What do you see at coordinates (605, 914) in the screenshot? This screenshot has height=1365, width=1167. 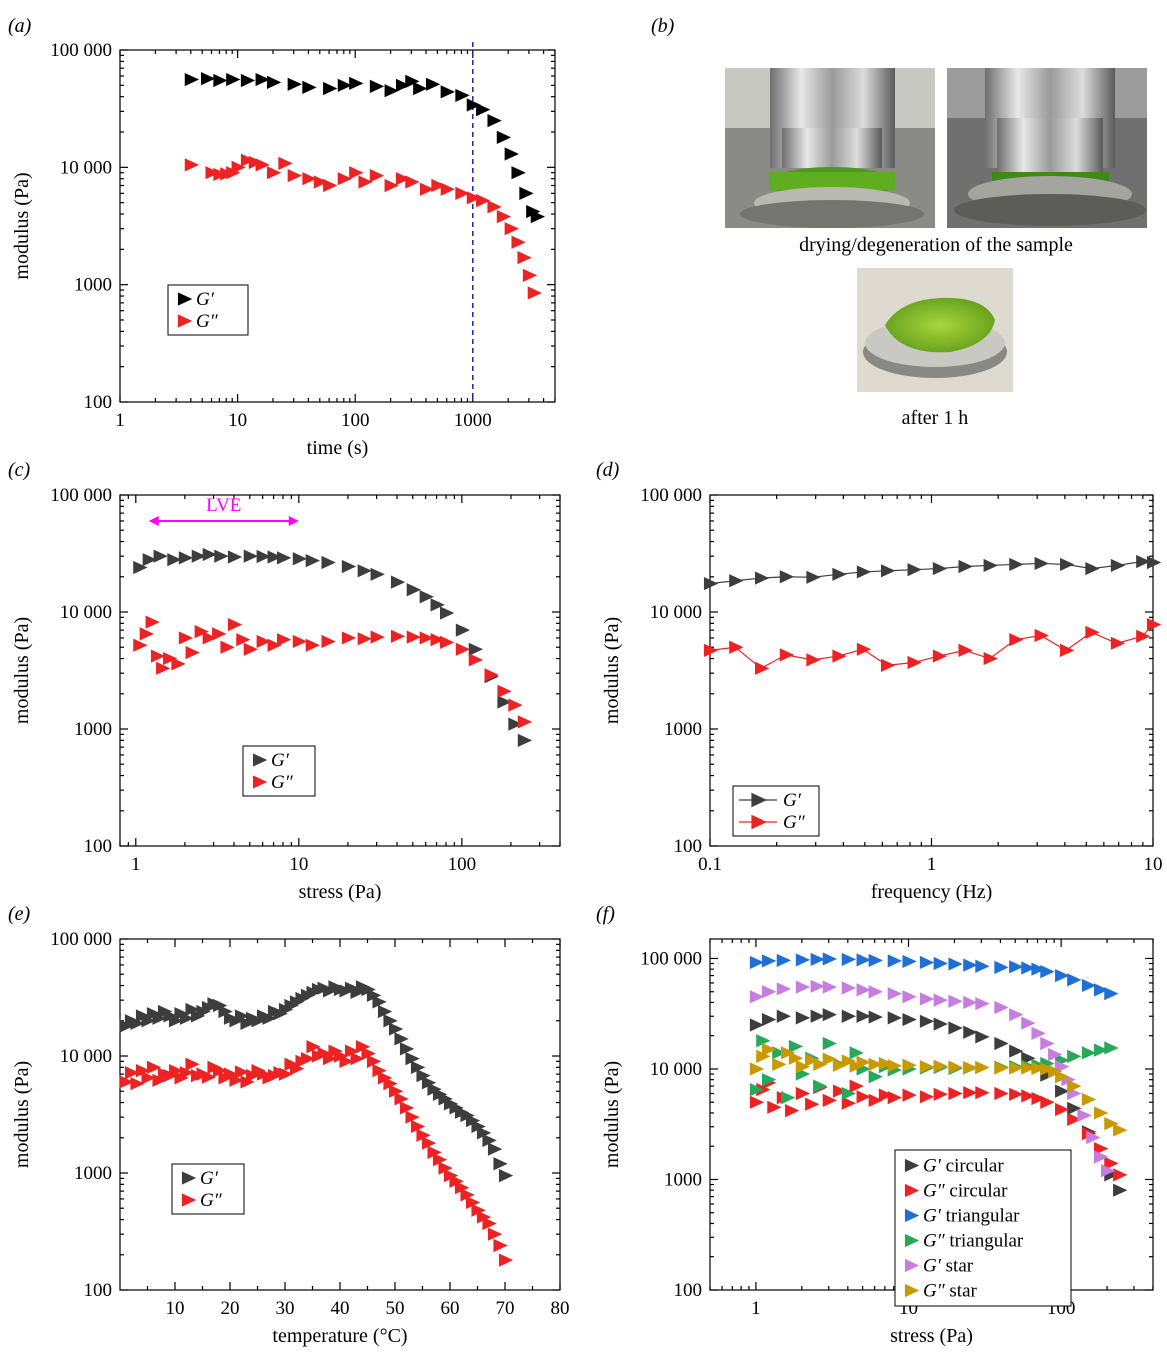 I see `panel-label-f: (f)` at bounding box center [605, 914].